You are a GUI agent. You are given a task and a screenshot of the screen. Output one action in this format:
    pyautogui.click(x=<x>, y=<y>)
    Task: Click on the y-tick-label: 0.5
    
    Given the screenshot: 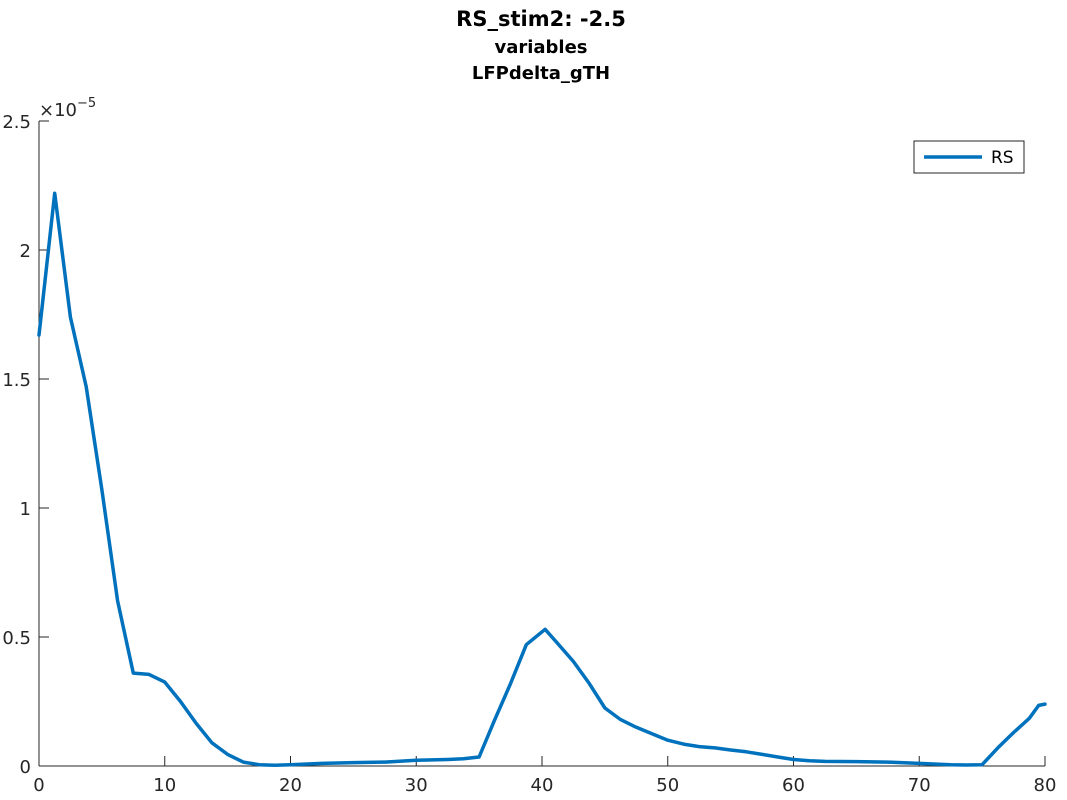 What is the action you would take?
    pyautogui.click(x=16, y=638)
    